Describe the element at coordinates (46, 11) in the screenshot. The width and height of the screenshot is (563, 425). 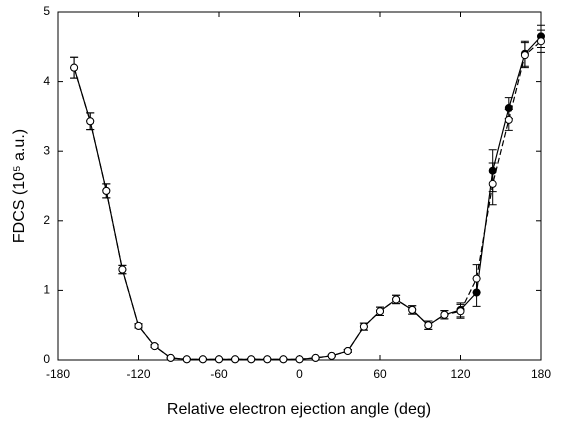
I see `y-tick-label: 5` at that location.